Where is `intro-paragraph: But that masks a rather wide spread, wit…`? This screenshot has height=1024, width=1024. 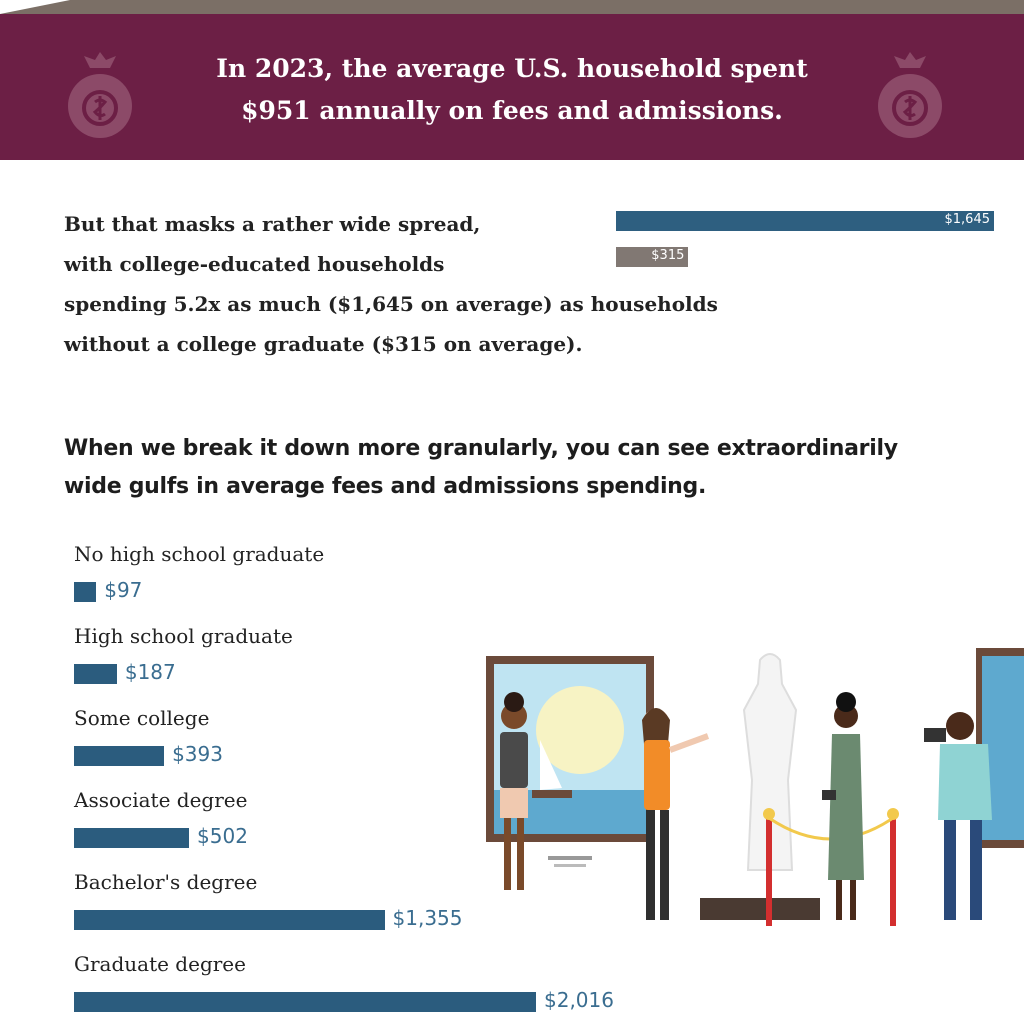 intro-paragraph: But that masks a rather wide spread, wit… is located at coordinates (391, 284).